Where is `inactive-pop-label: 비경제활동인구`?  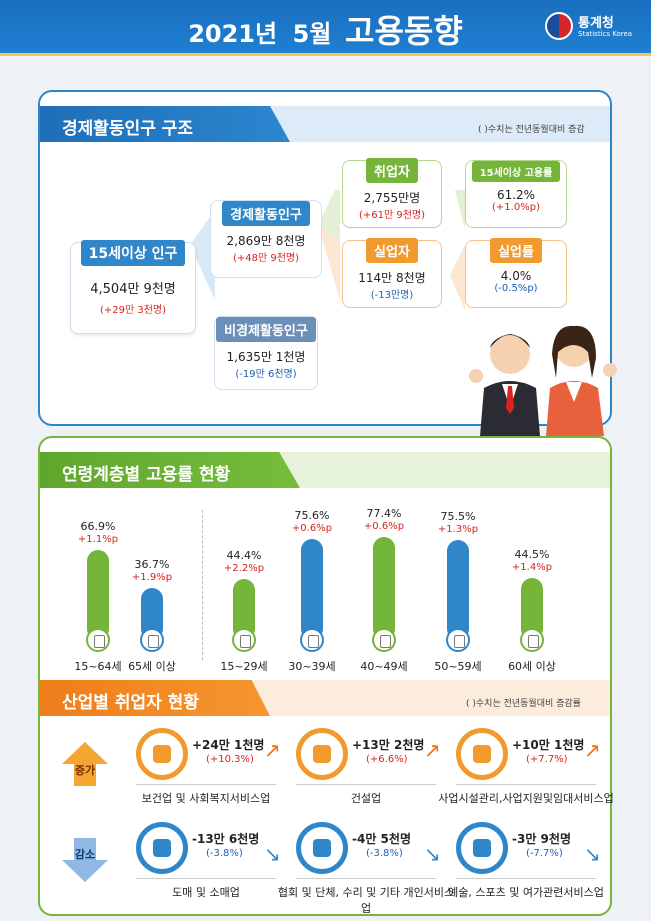
inactive-pop-label: 비경제활동인구 is located at coordinates (266, 329).